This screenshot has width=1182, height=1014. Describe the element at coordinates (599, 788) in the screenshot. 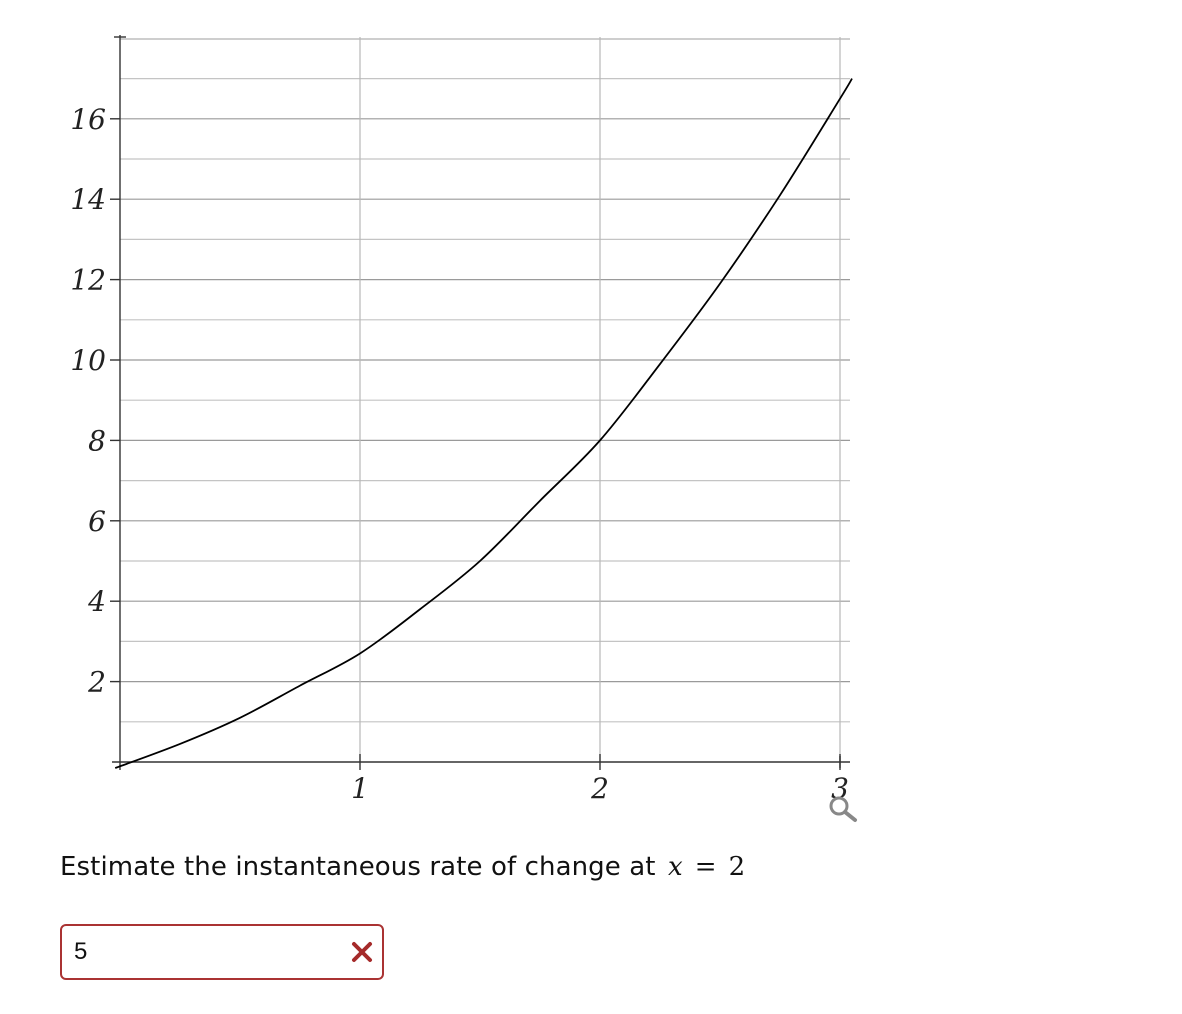

I see `x-tick-label: 2` at that location.